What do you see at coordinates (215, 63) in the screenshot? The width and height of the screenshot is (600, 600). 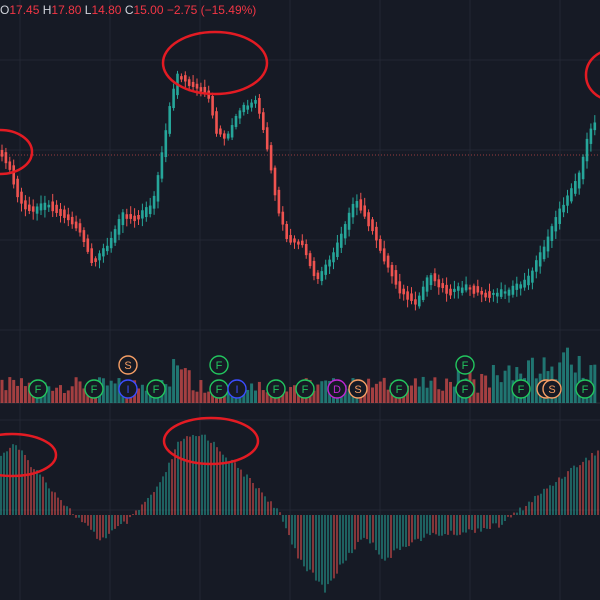 I see `annotation-ellipse-top-peak` at bounding box center [215, 63].